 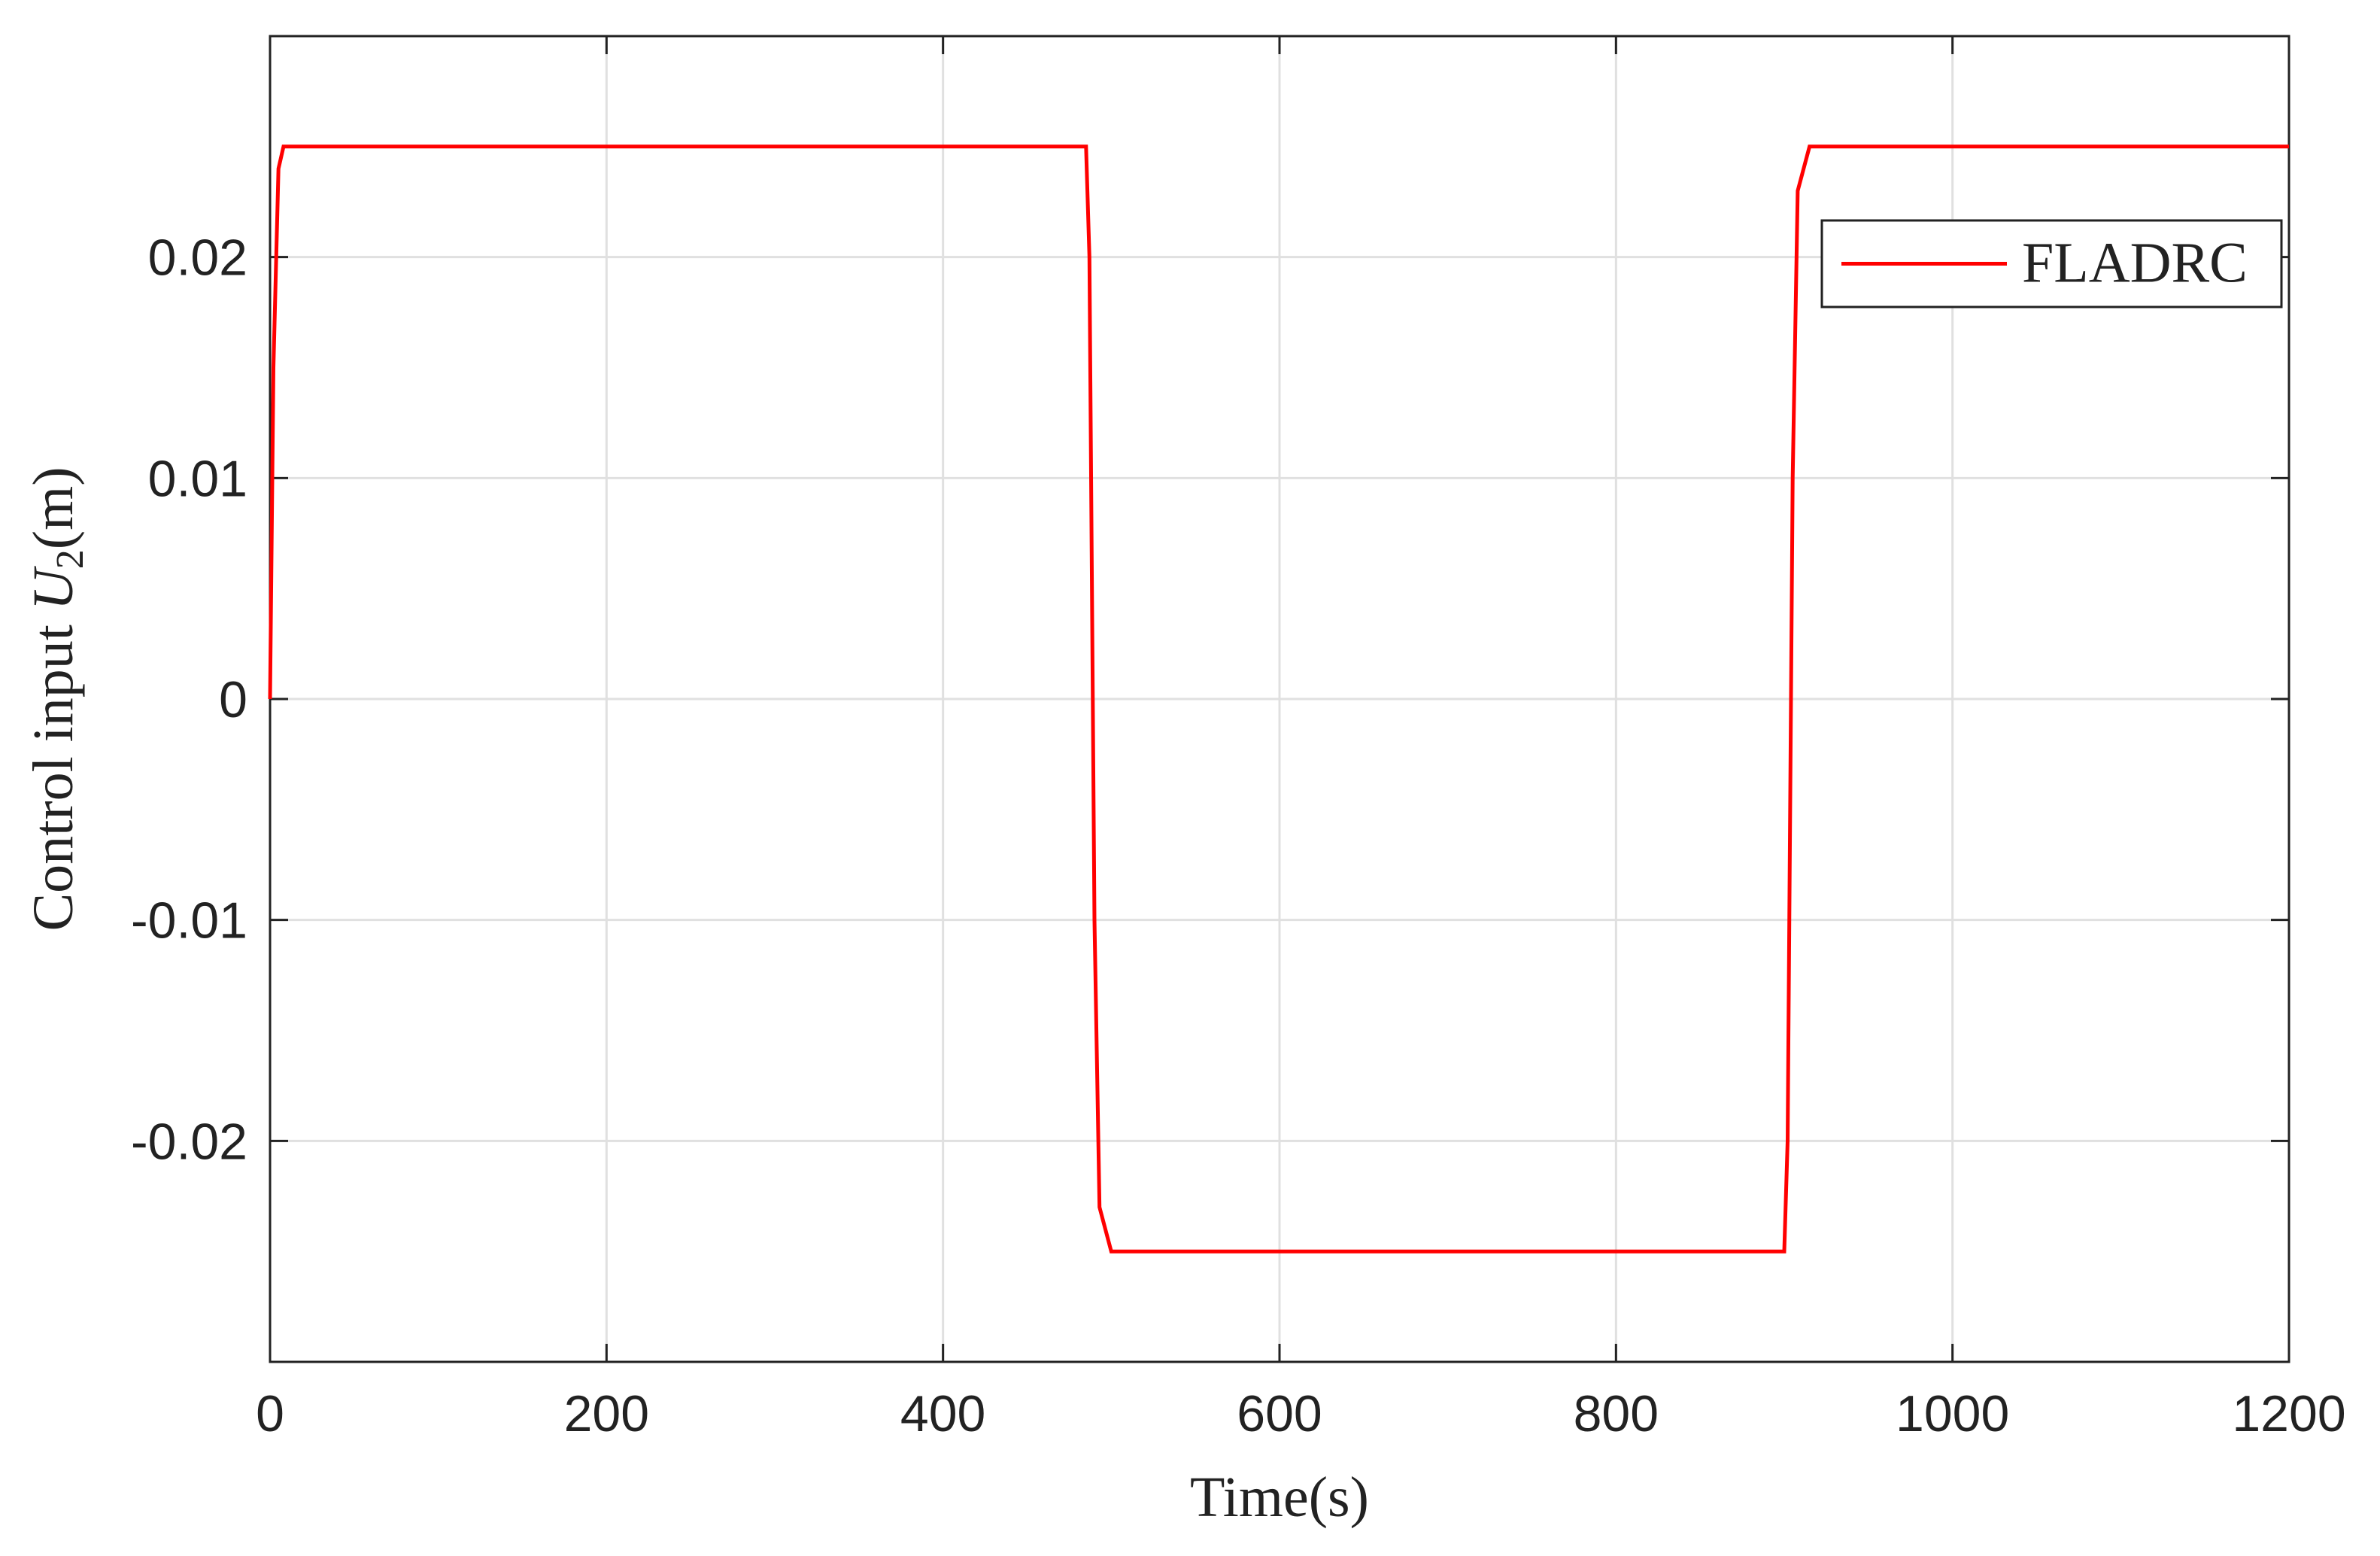 What do you see at coordinates (1952, 1413) in the screenshot?
I see `x-tick-label: 1000` at bounding box center [1952, 1413].